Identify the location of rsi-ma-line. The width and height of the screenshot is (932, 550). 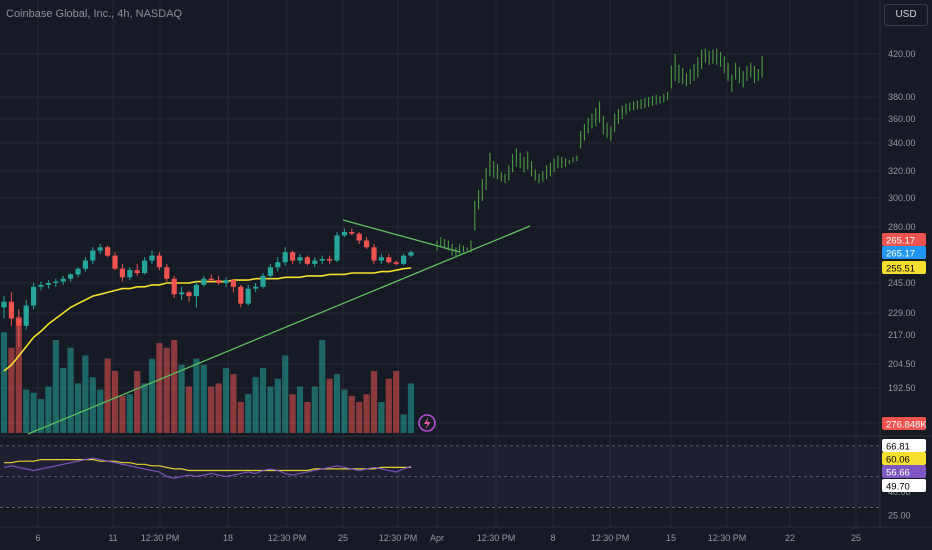
(207, 465).